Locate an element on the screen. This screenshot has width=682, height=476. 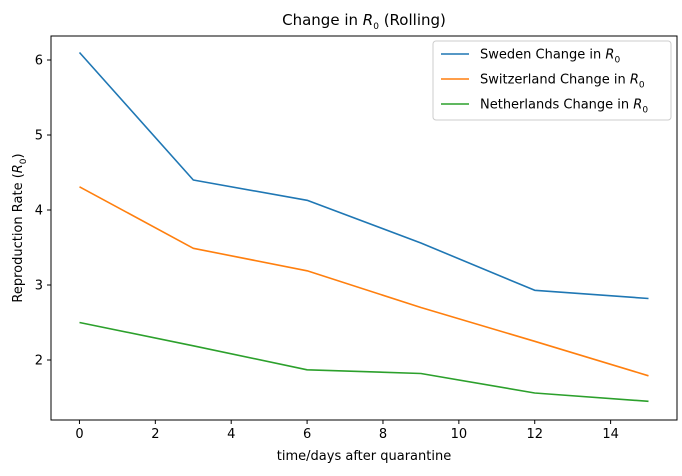
x-tick-label: 10 is located at coordinates (459, 434).